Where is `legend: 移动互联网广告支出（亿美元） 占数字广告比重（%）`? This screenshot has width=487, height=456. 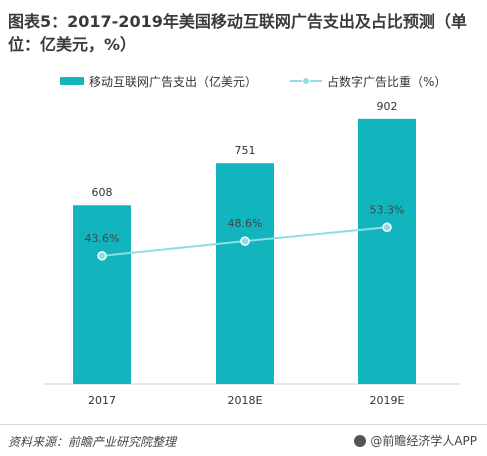 legend: 移动互联网广告支出（亿美元） 占数字广告比重（%） is located at coordinates (253, 81).